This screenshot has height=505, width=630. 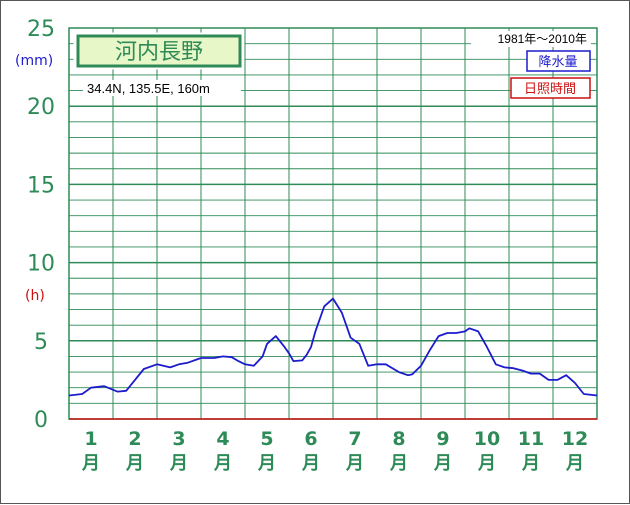 I want to click on y-axis-ticks: 0 5 10 15 20 25, so click(x=41, y=225).